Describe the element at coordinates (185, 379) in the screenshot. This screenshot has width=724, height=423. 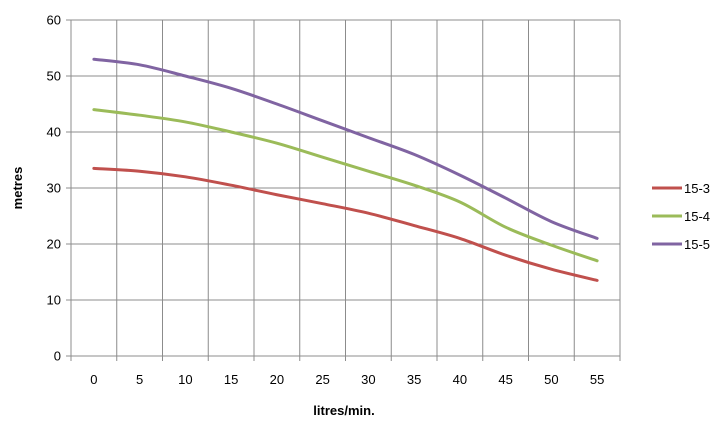
I see `x-tick-label: 10` at that location.